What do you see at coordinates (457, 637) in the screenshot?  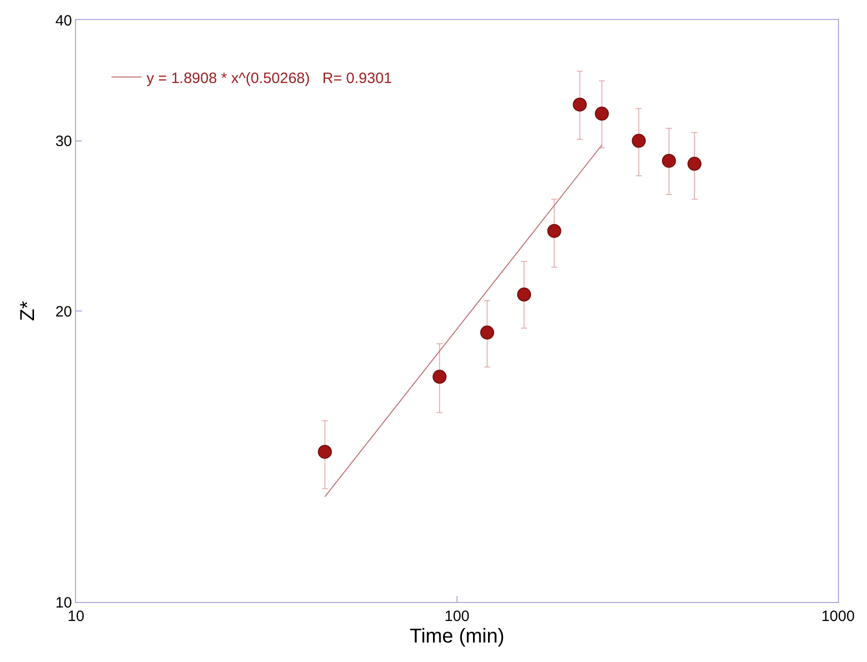 I see `x-axis-title: Time (min)` at bounding box center [457, 637].